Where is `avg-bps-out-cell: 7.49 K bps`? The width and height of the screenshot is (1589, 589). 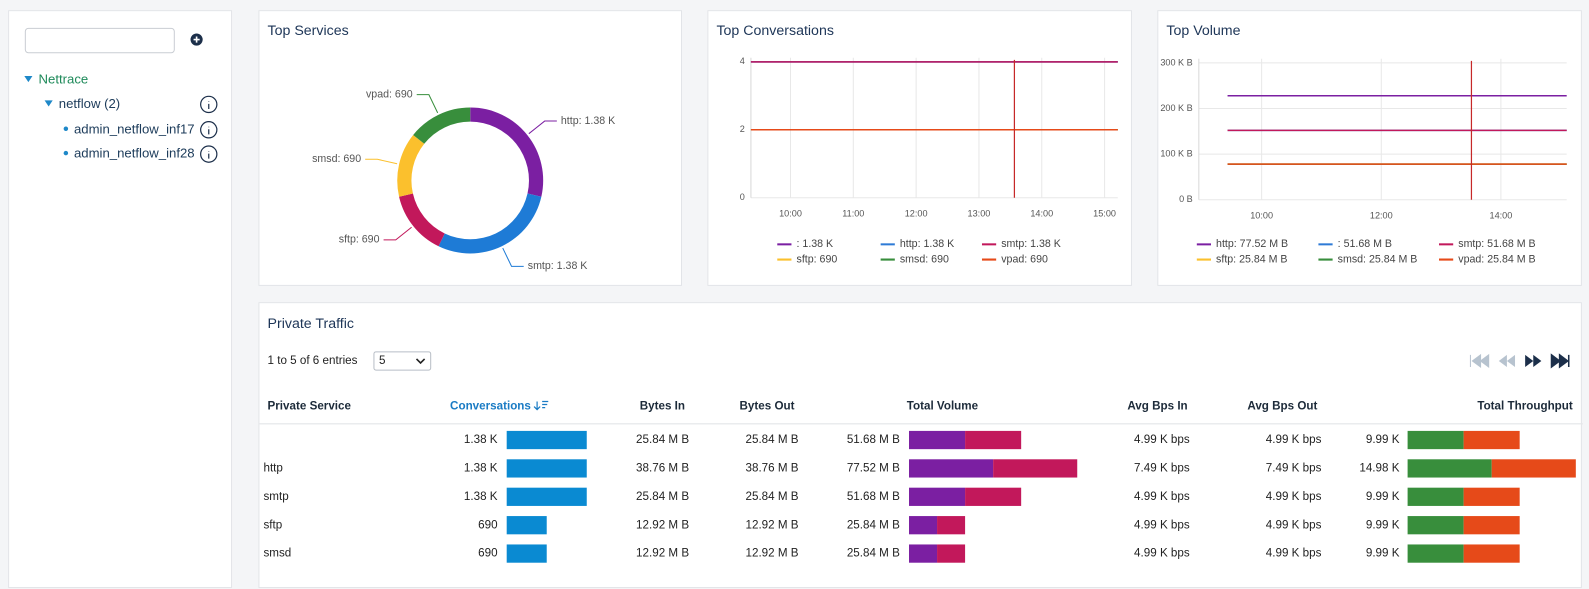 avg-bps-out-cell: 7.49 K bps is located at coordinates (1294, 467).